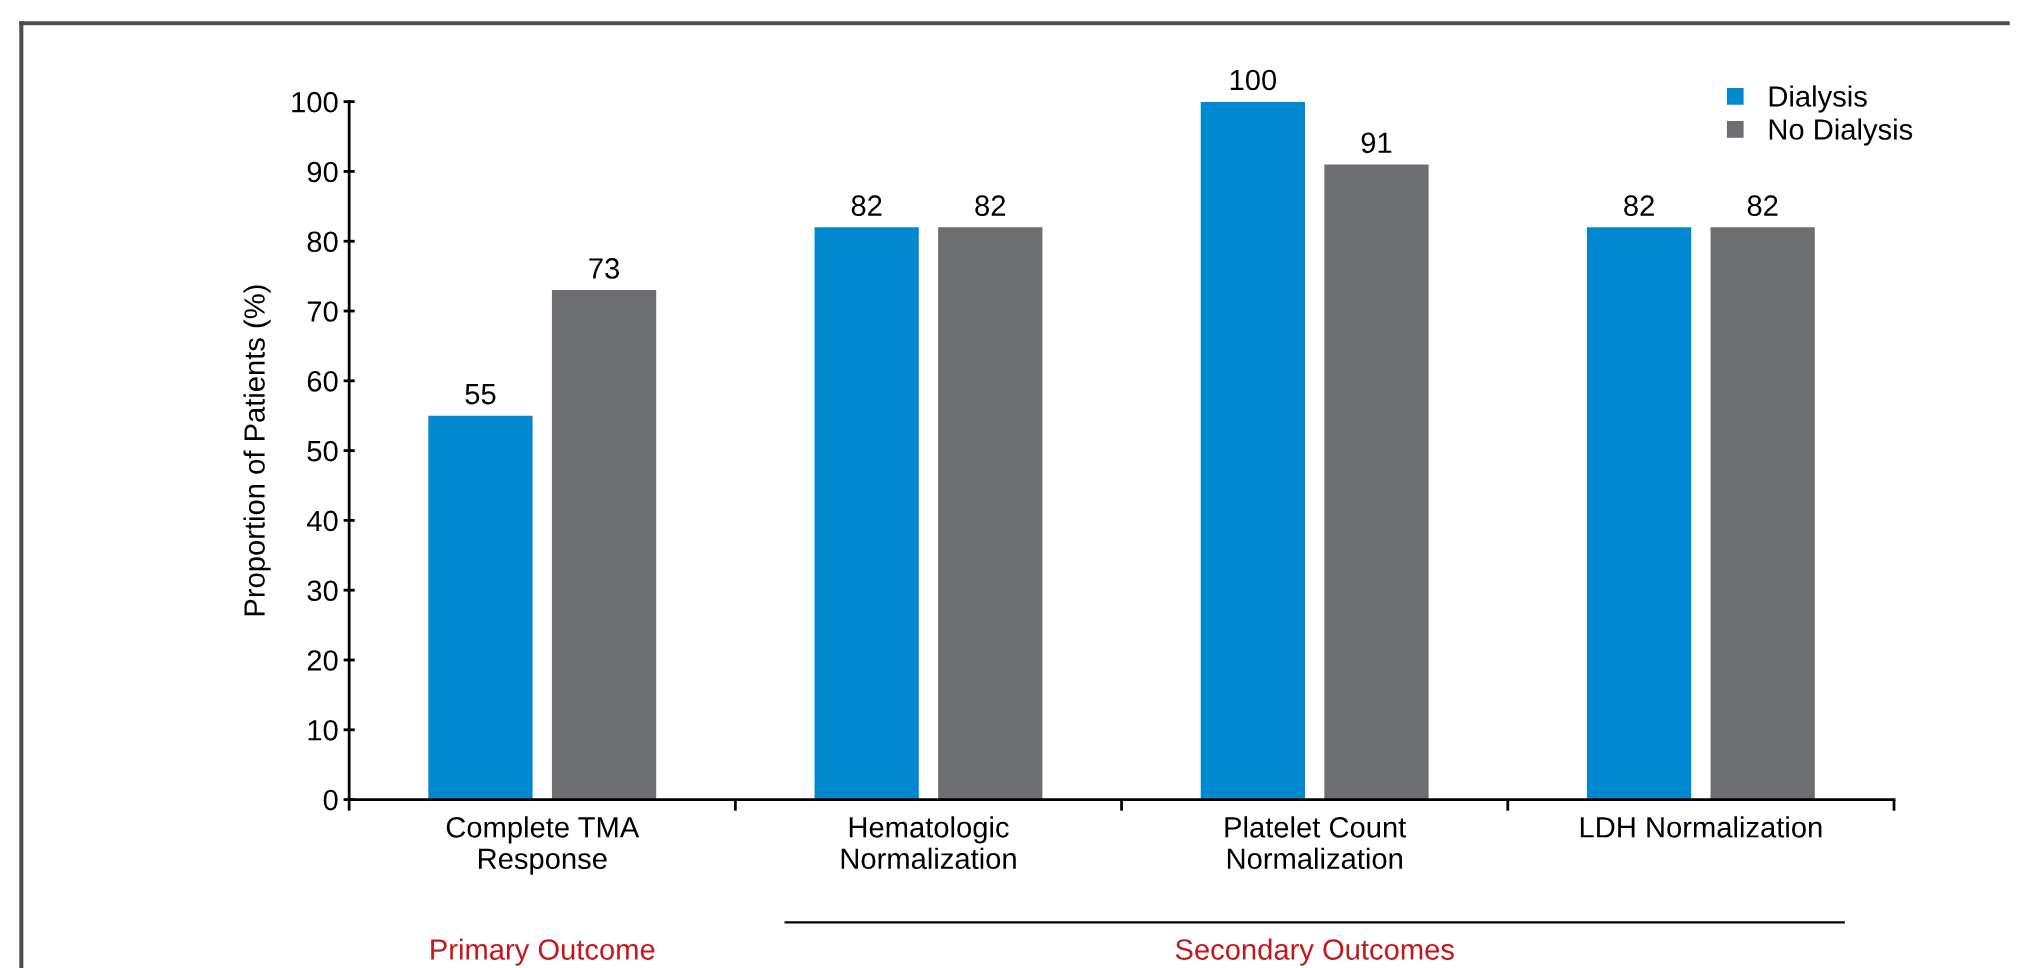 Image resolution: width=2030 pixels, height=968 pixels. I want to click on x-tick-label: Hematologic Normalization, so click(928, 843).